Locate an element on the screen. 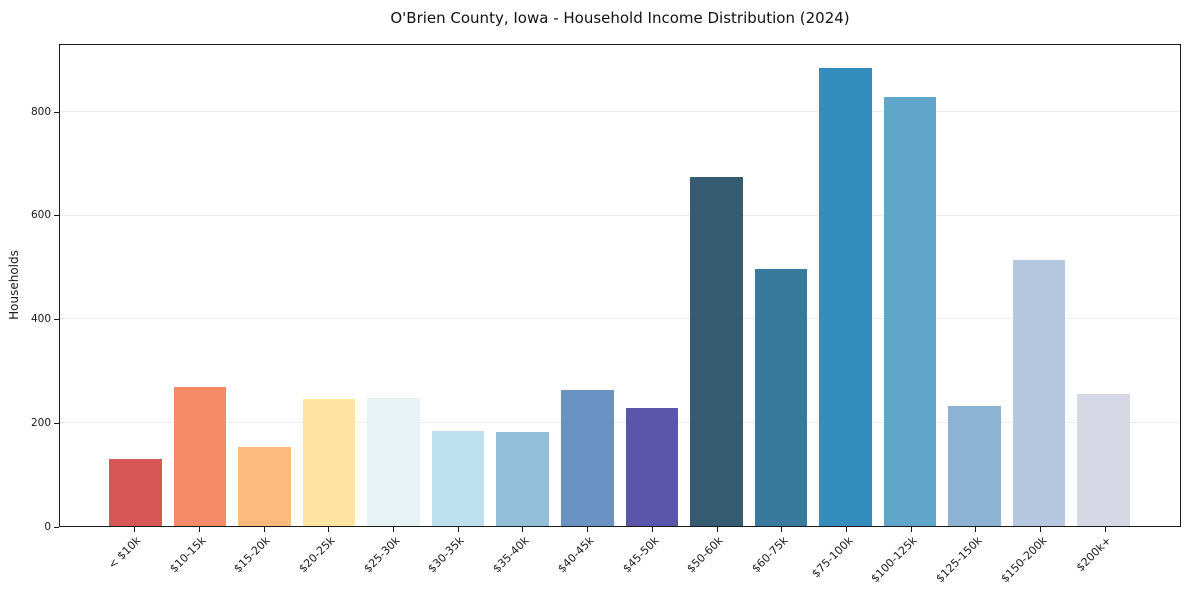 This screenshot has height=590, width=1189. y-axis-label: Households is located at coordinates (14, 285).